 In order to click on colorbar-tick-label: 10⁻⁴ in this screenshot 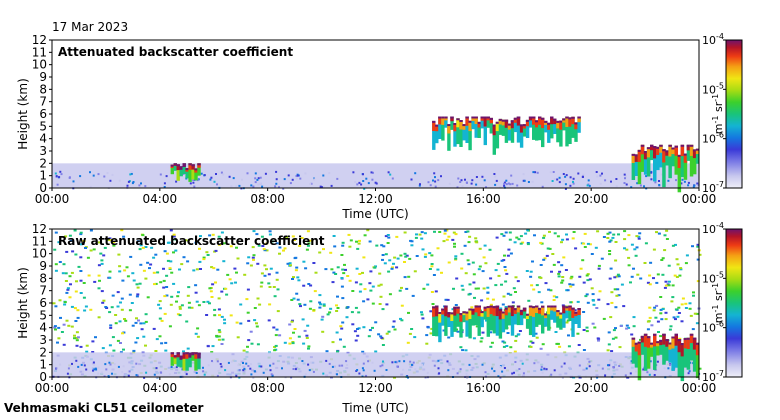, I will do `click(713, 39)`.